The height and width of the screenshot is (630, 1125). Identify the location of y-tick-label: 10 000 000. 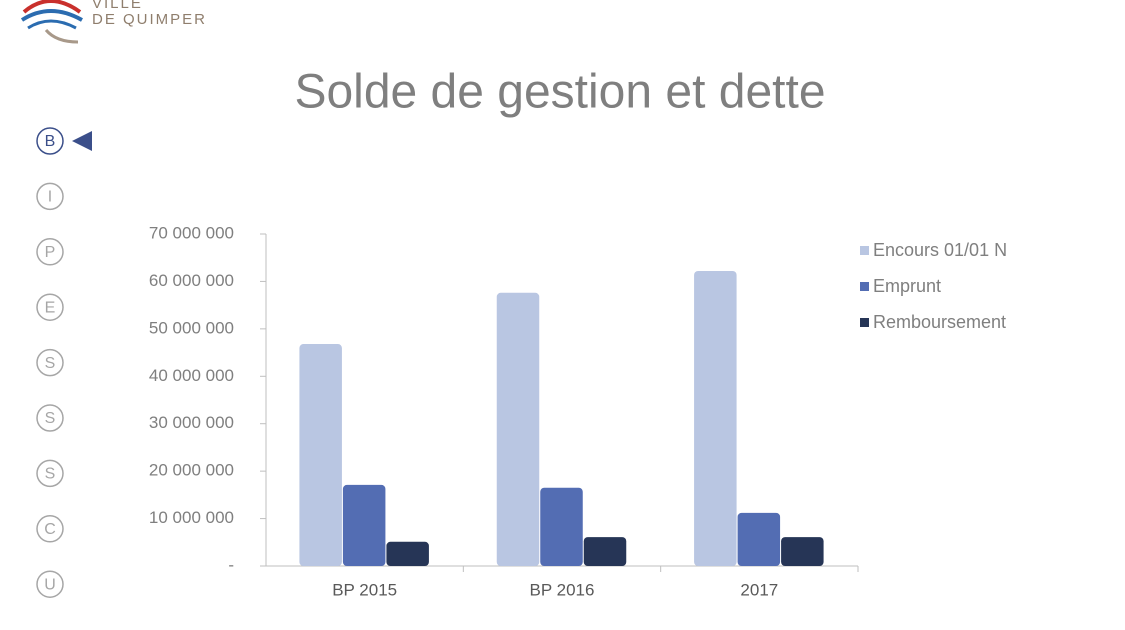
(191, 517).